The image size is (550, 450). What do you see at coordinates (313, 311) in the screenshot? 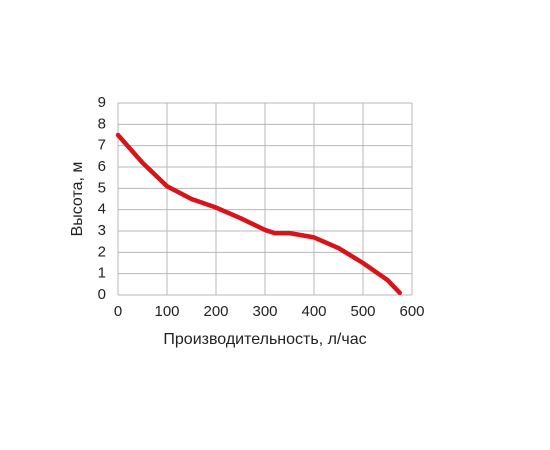
I see `x-tick-label: 400` at bounding box center [313, 311].